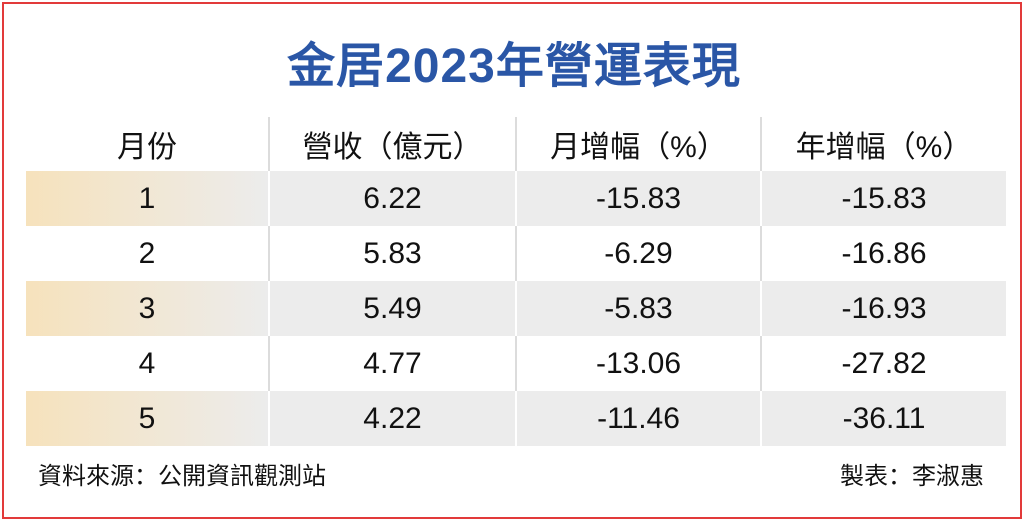 The image size is (1024, 521). I want to click on column-header: 營收（億元）, so click(392, 144).